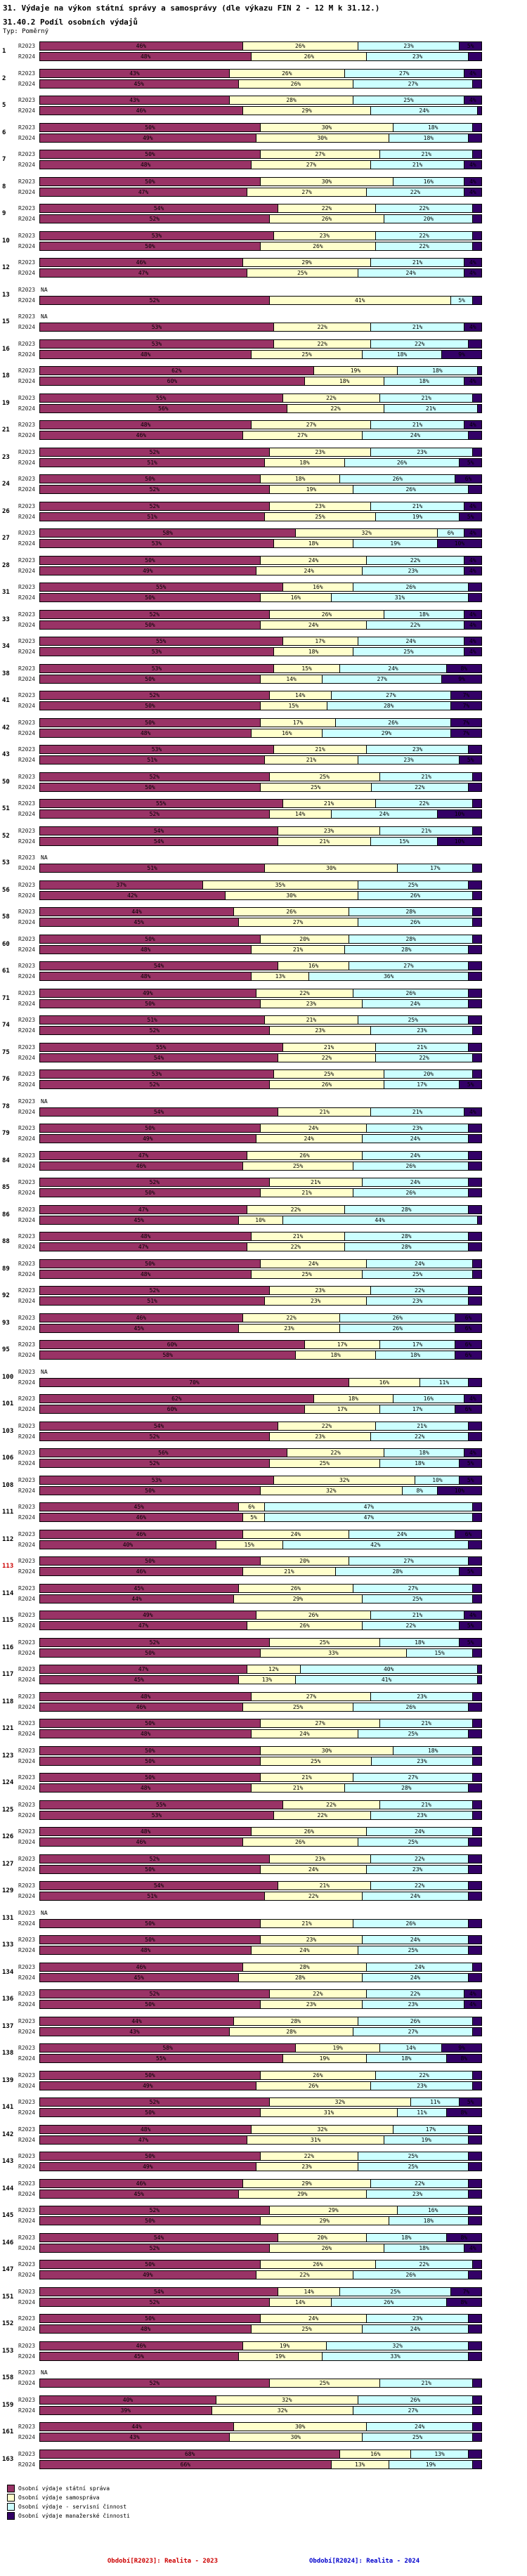  I want to click on bar-segment-state-admin: 53%, so click(156, 668).